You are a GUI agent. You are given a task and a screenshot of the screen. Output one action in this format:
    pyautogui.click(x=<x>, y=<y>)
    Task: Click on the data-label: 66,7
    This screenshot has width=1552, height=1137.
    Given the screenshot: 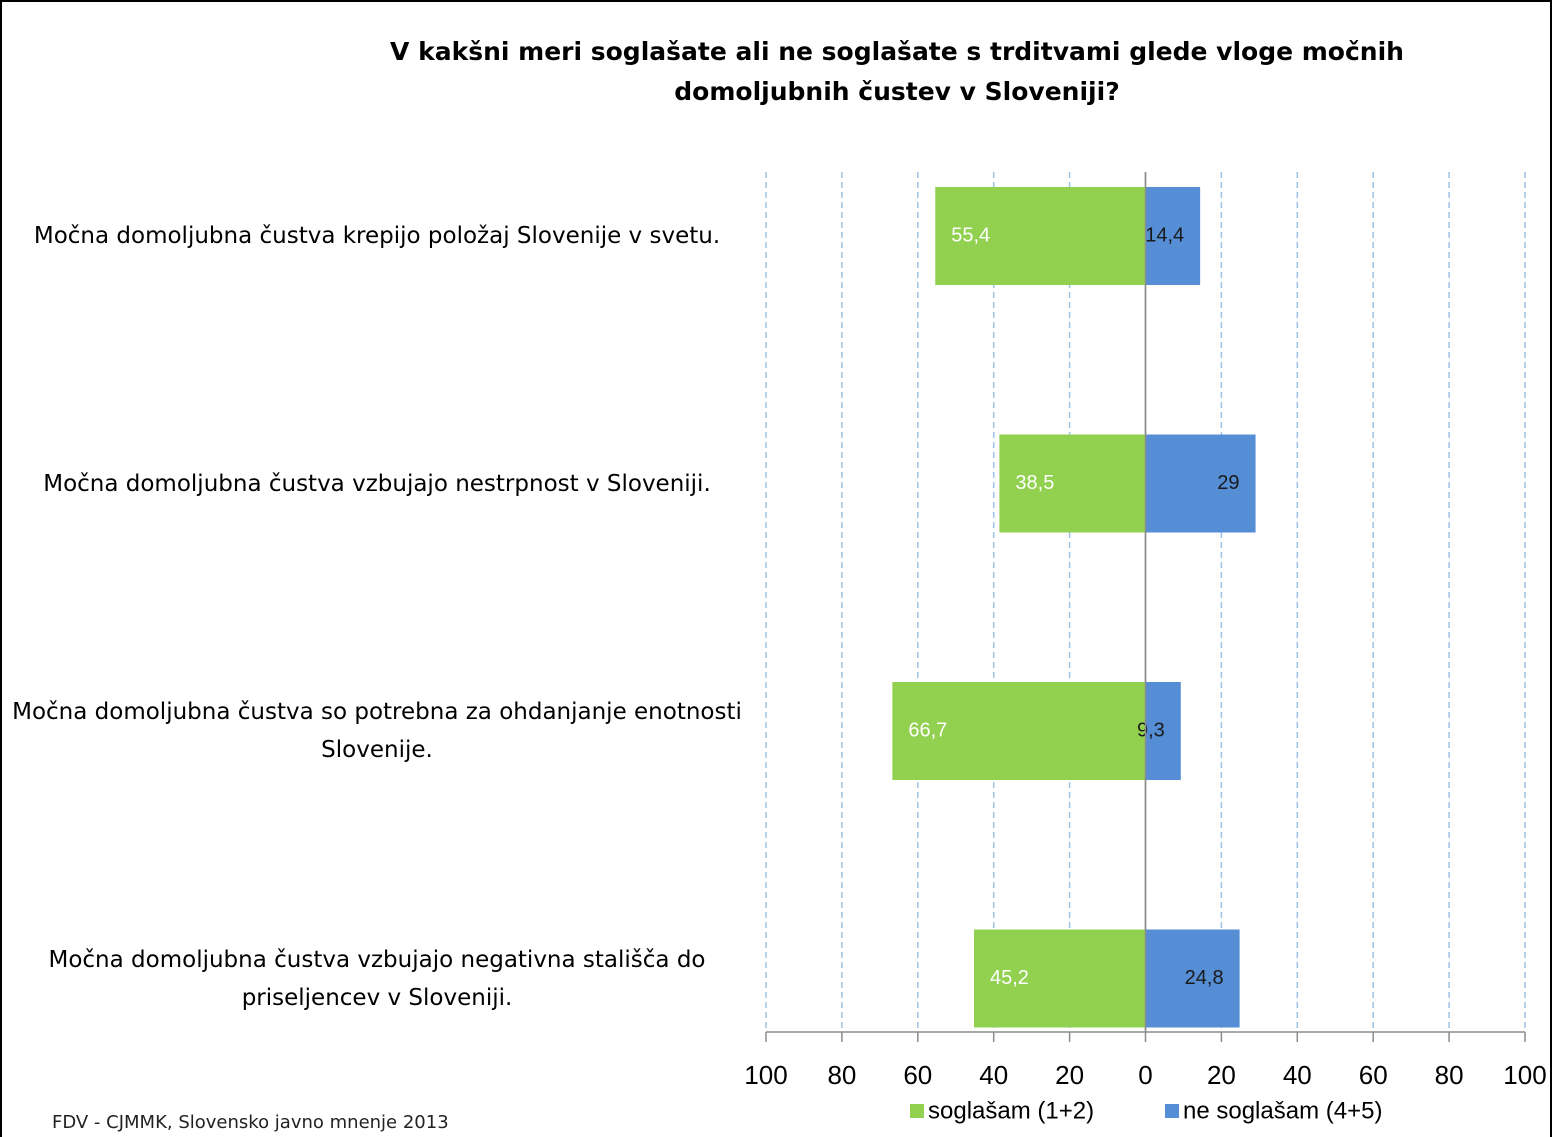 What is the action you would take?
    pyautogui.click(x=927, y=730)
    